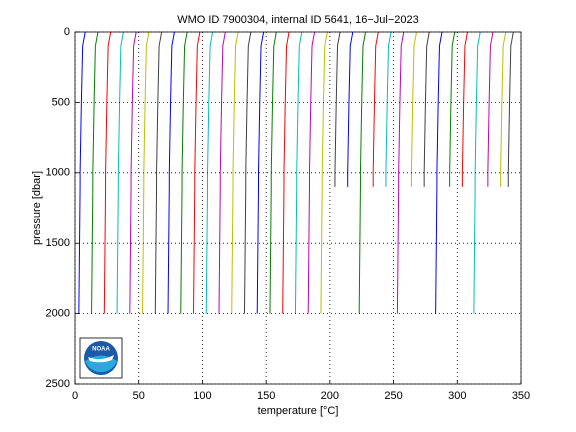 This screenshot has width=576, height=432. I want to click on y-tick-label: 1500, so click(58, 243).